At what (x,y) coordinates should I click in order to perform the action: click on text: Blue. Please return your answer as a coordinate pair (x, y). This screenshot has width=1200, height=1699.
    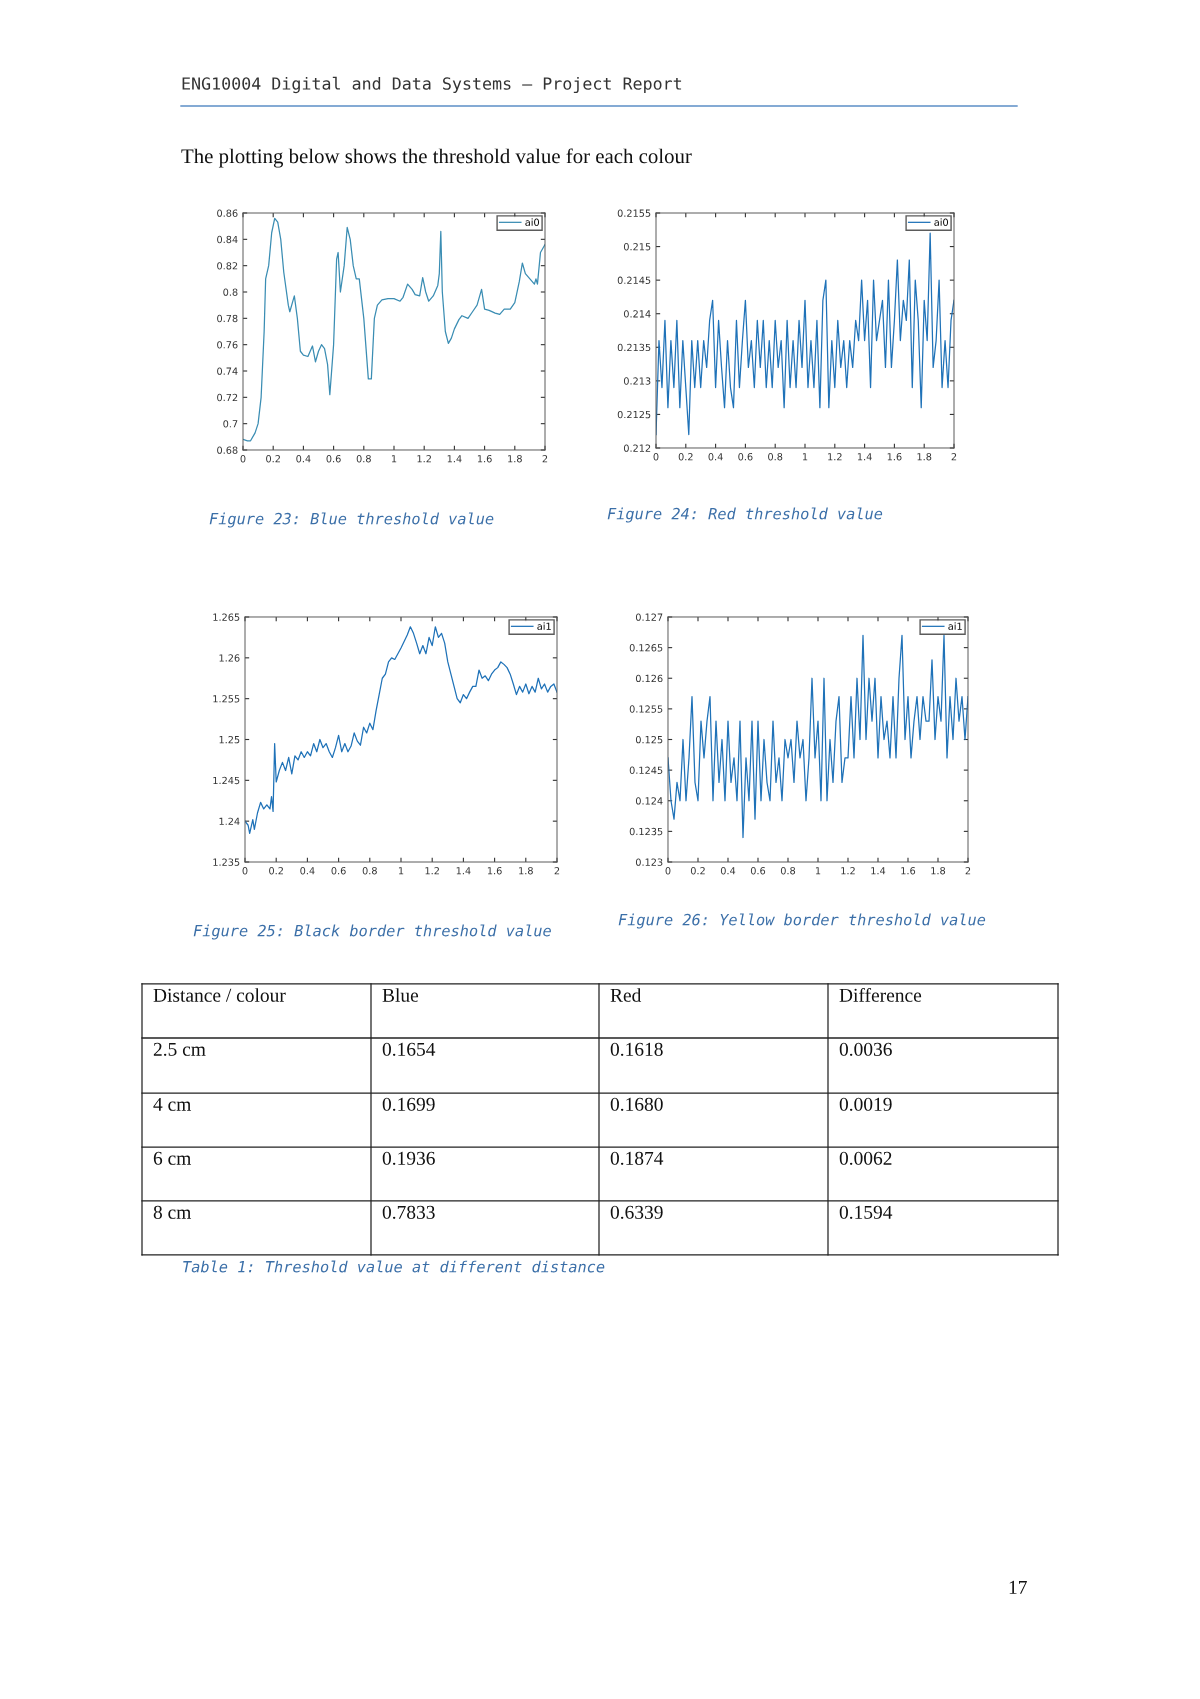
    Looking at the image, I should click on (400, 995).